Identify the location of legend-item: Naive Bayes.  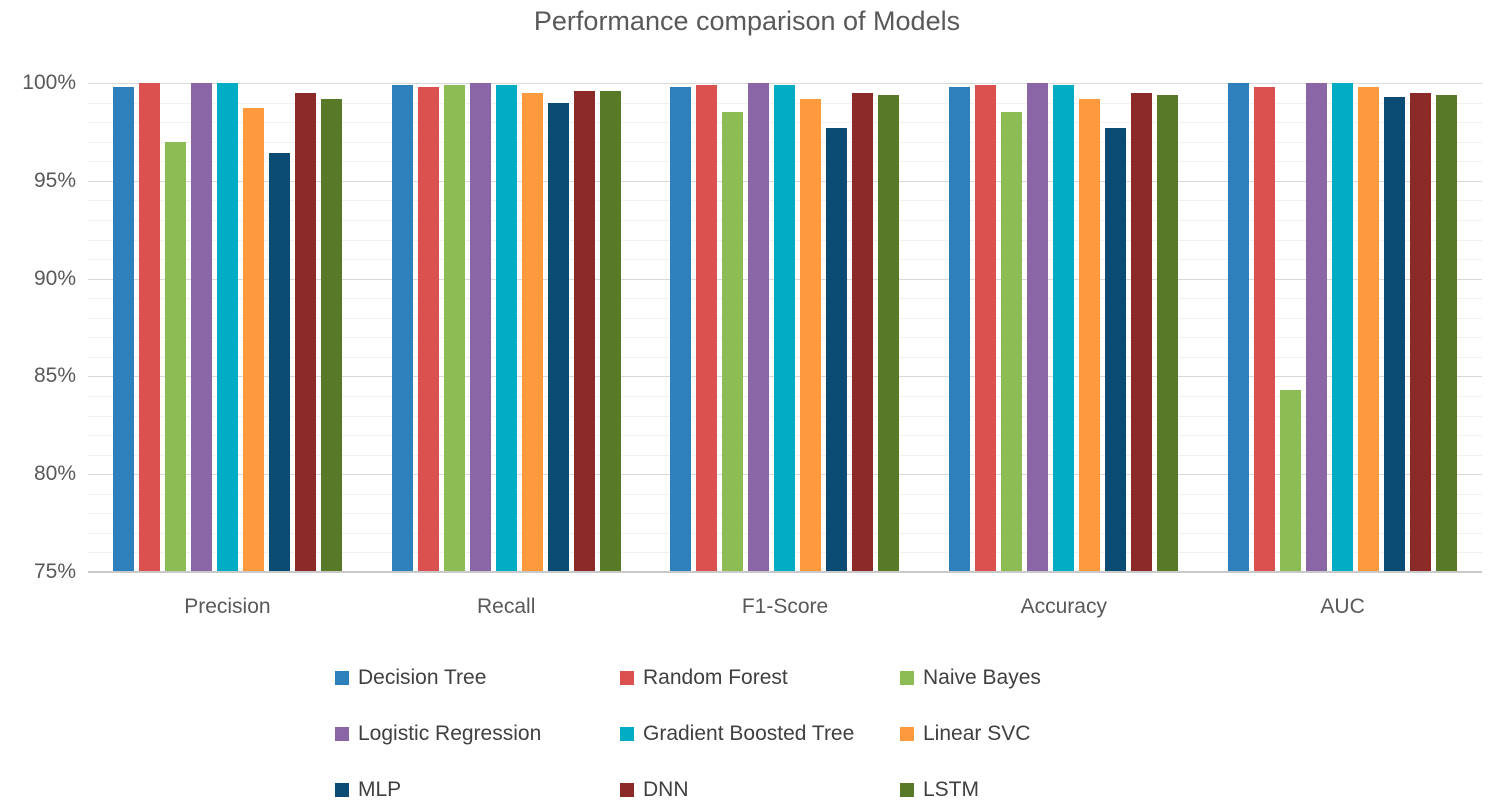
(970, 678).